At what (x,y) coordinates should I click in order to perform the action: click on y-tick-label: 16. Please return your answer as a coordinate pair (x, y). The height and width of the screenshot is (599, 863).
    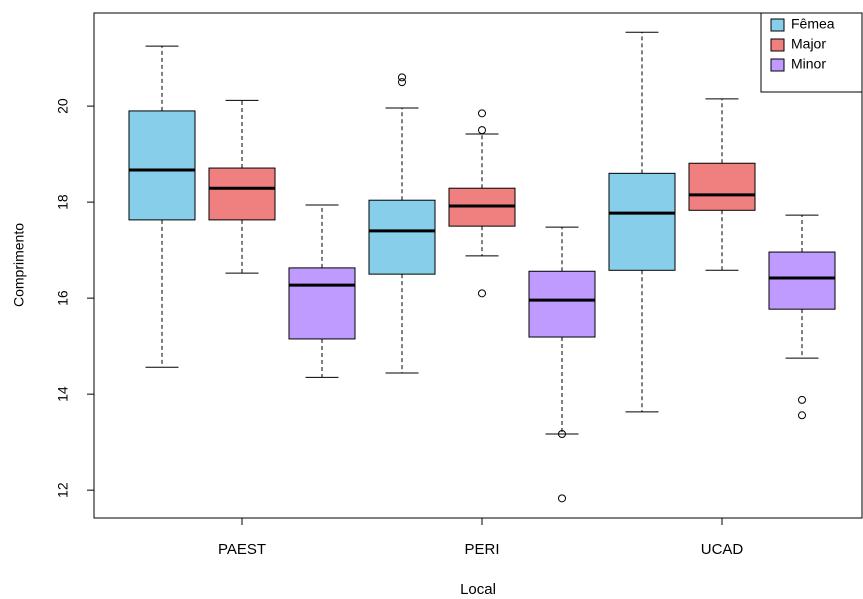
    Looking at the image, I should click on (63, 298).